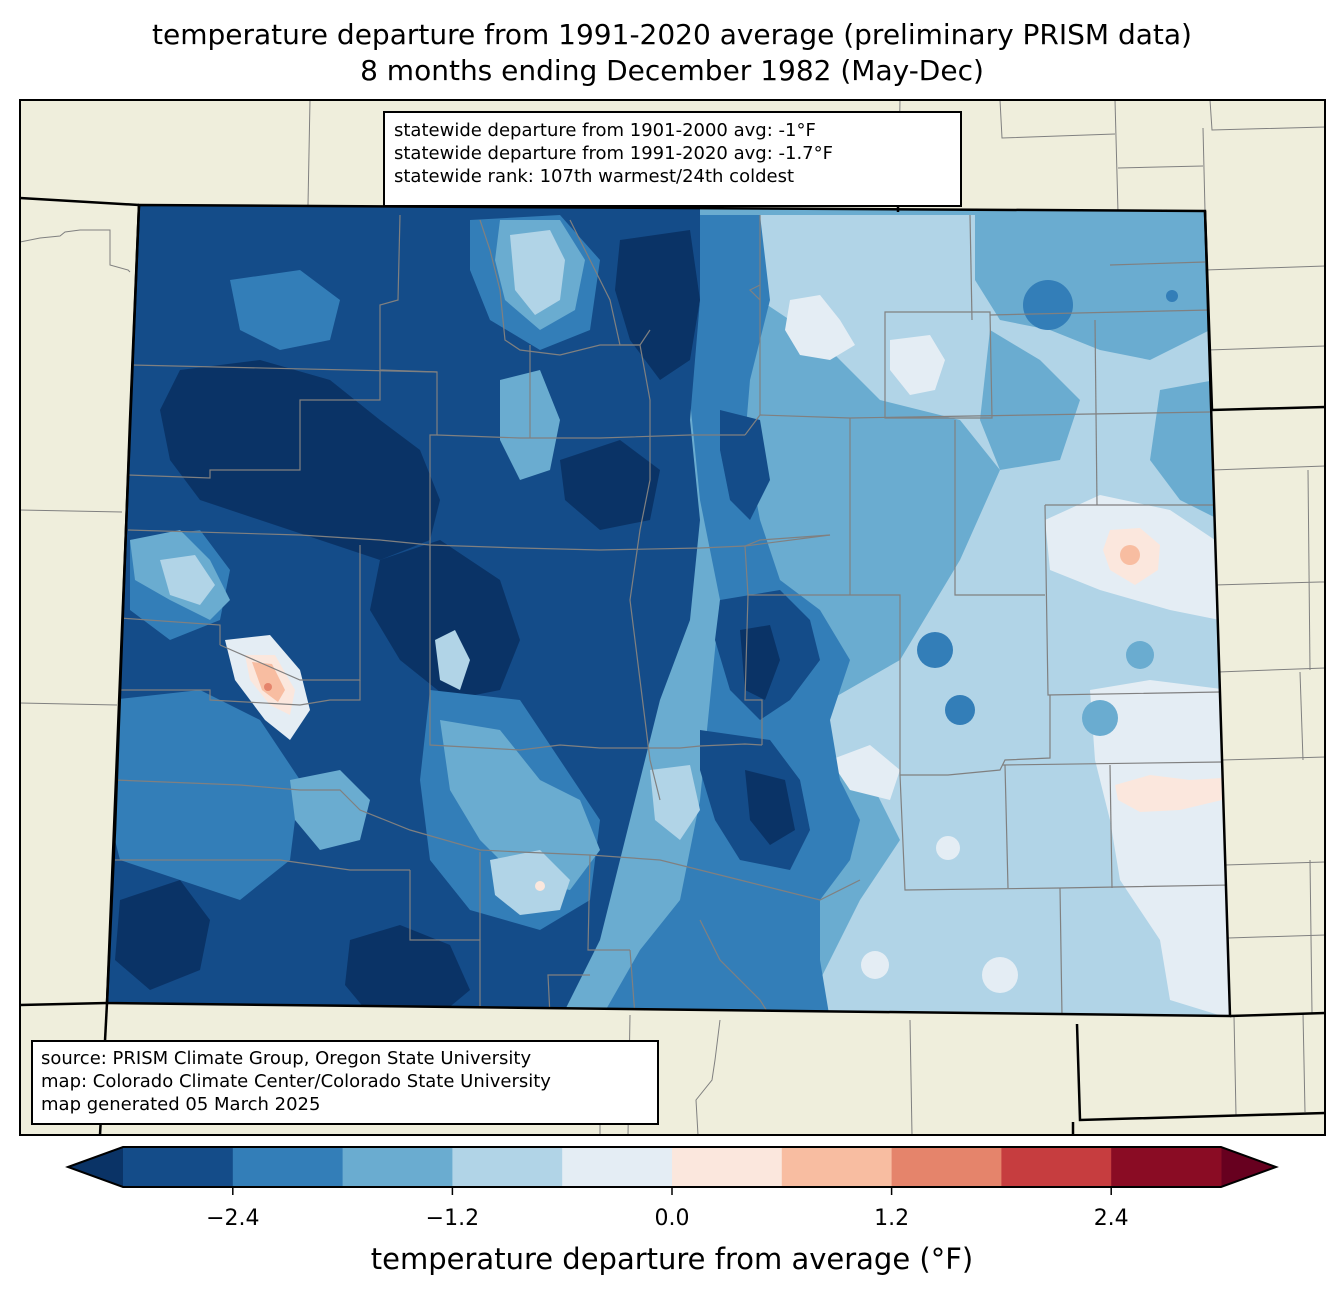 The height and width of the screenshot is (1299, 1344). What do you see at coordinates (1048, 305) in the screenshot?
I see `contour-mid-blue-spot1` at bounding box center [1048, 305].